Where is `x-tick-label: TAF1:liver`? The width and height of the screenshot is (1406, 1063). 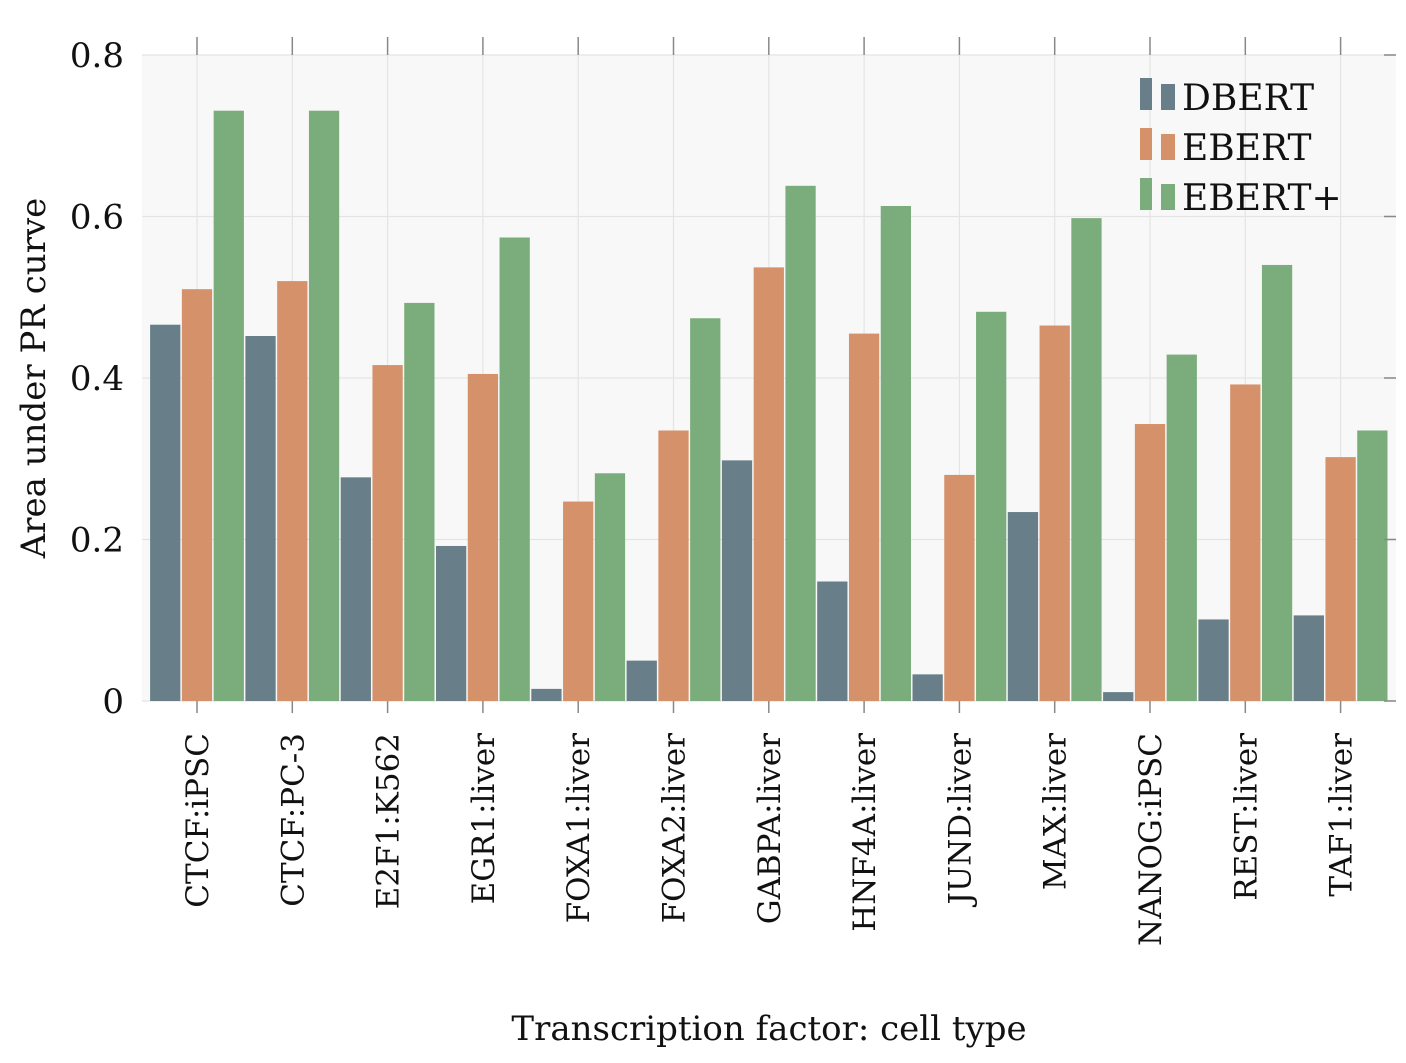
x-tick-label: TAF1:liver is located at coordinates (1342, 815).